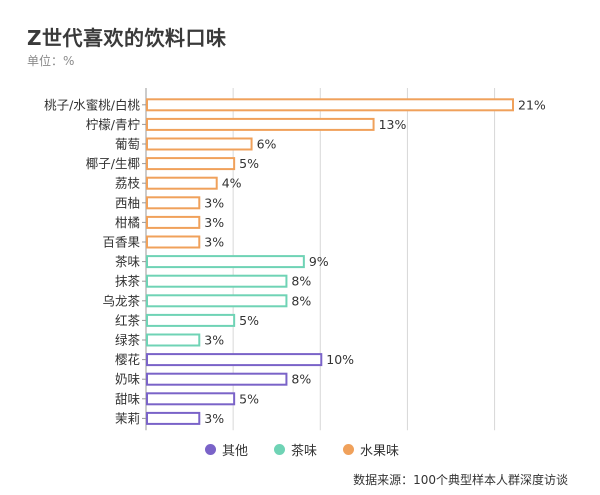  I want to click on legend: 其他 茶味 水果味, so click(302, 449).